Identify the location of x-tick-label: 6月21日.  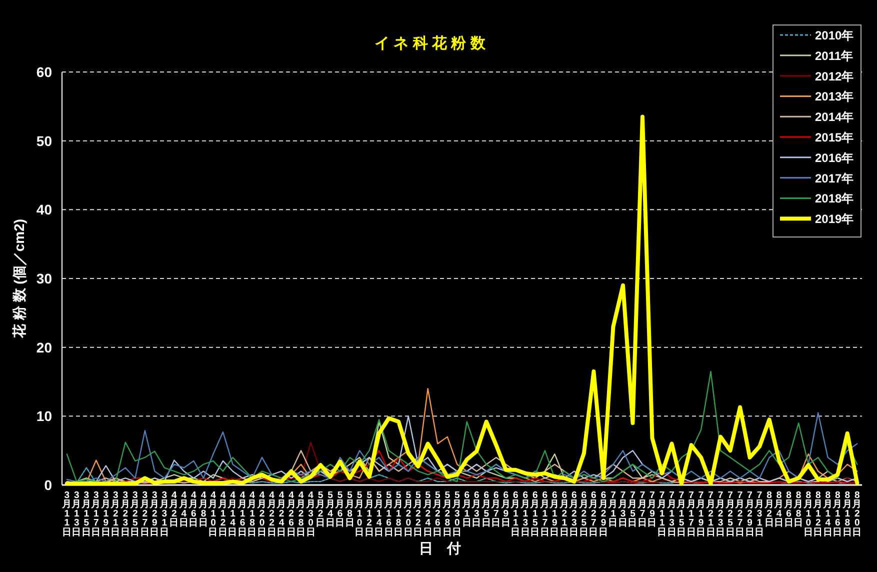
(564, 514).